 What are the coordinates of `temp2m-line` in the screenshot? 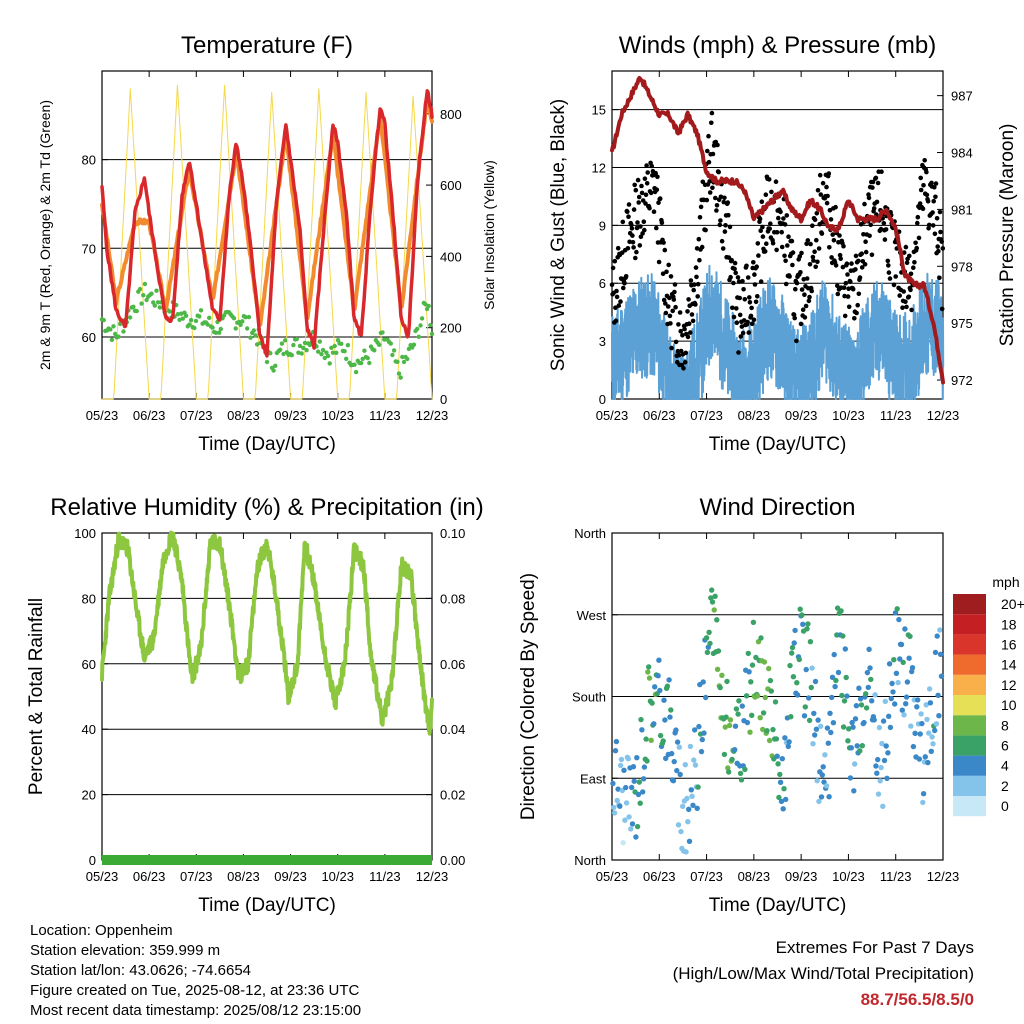 It's located at (267, 223).